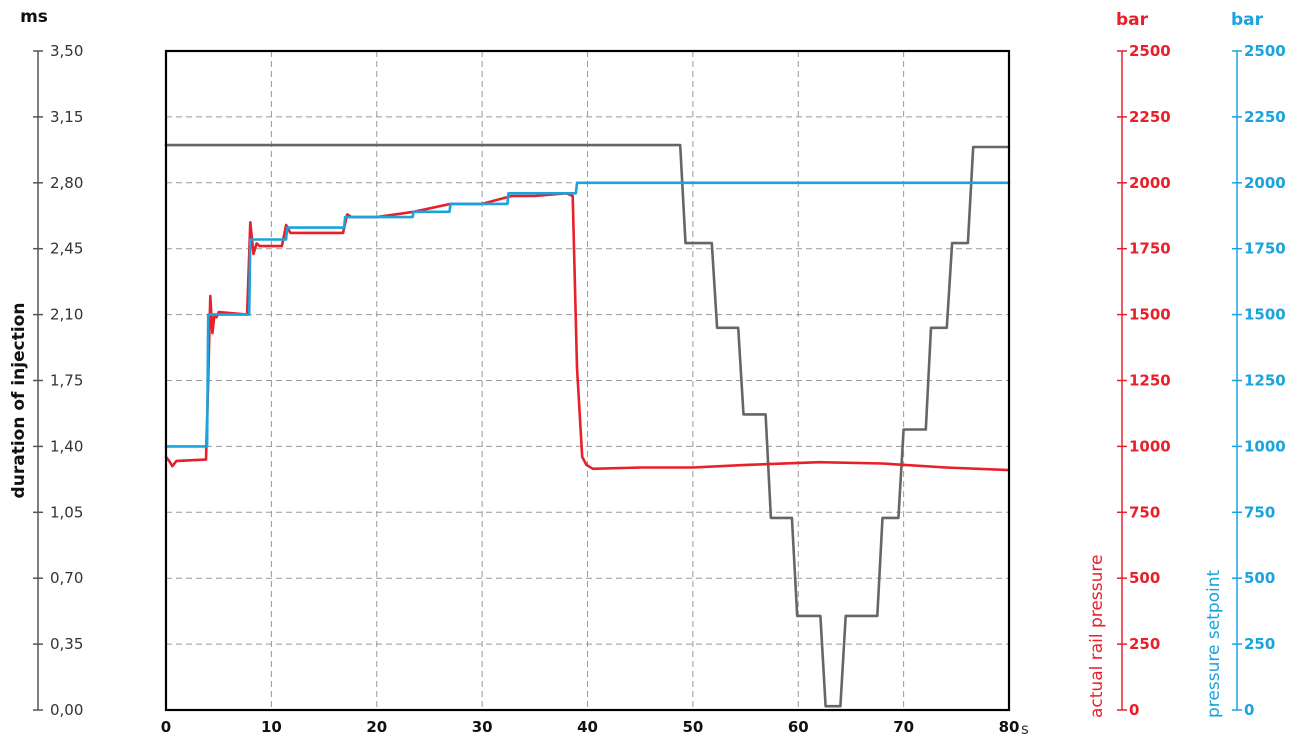  I want to click on left-tick-label: 0,00, so click(66, 710).